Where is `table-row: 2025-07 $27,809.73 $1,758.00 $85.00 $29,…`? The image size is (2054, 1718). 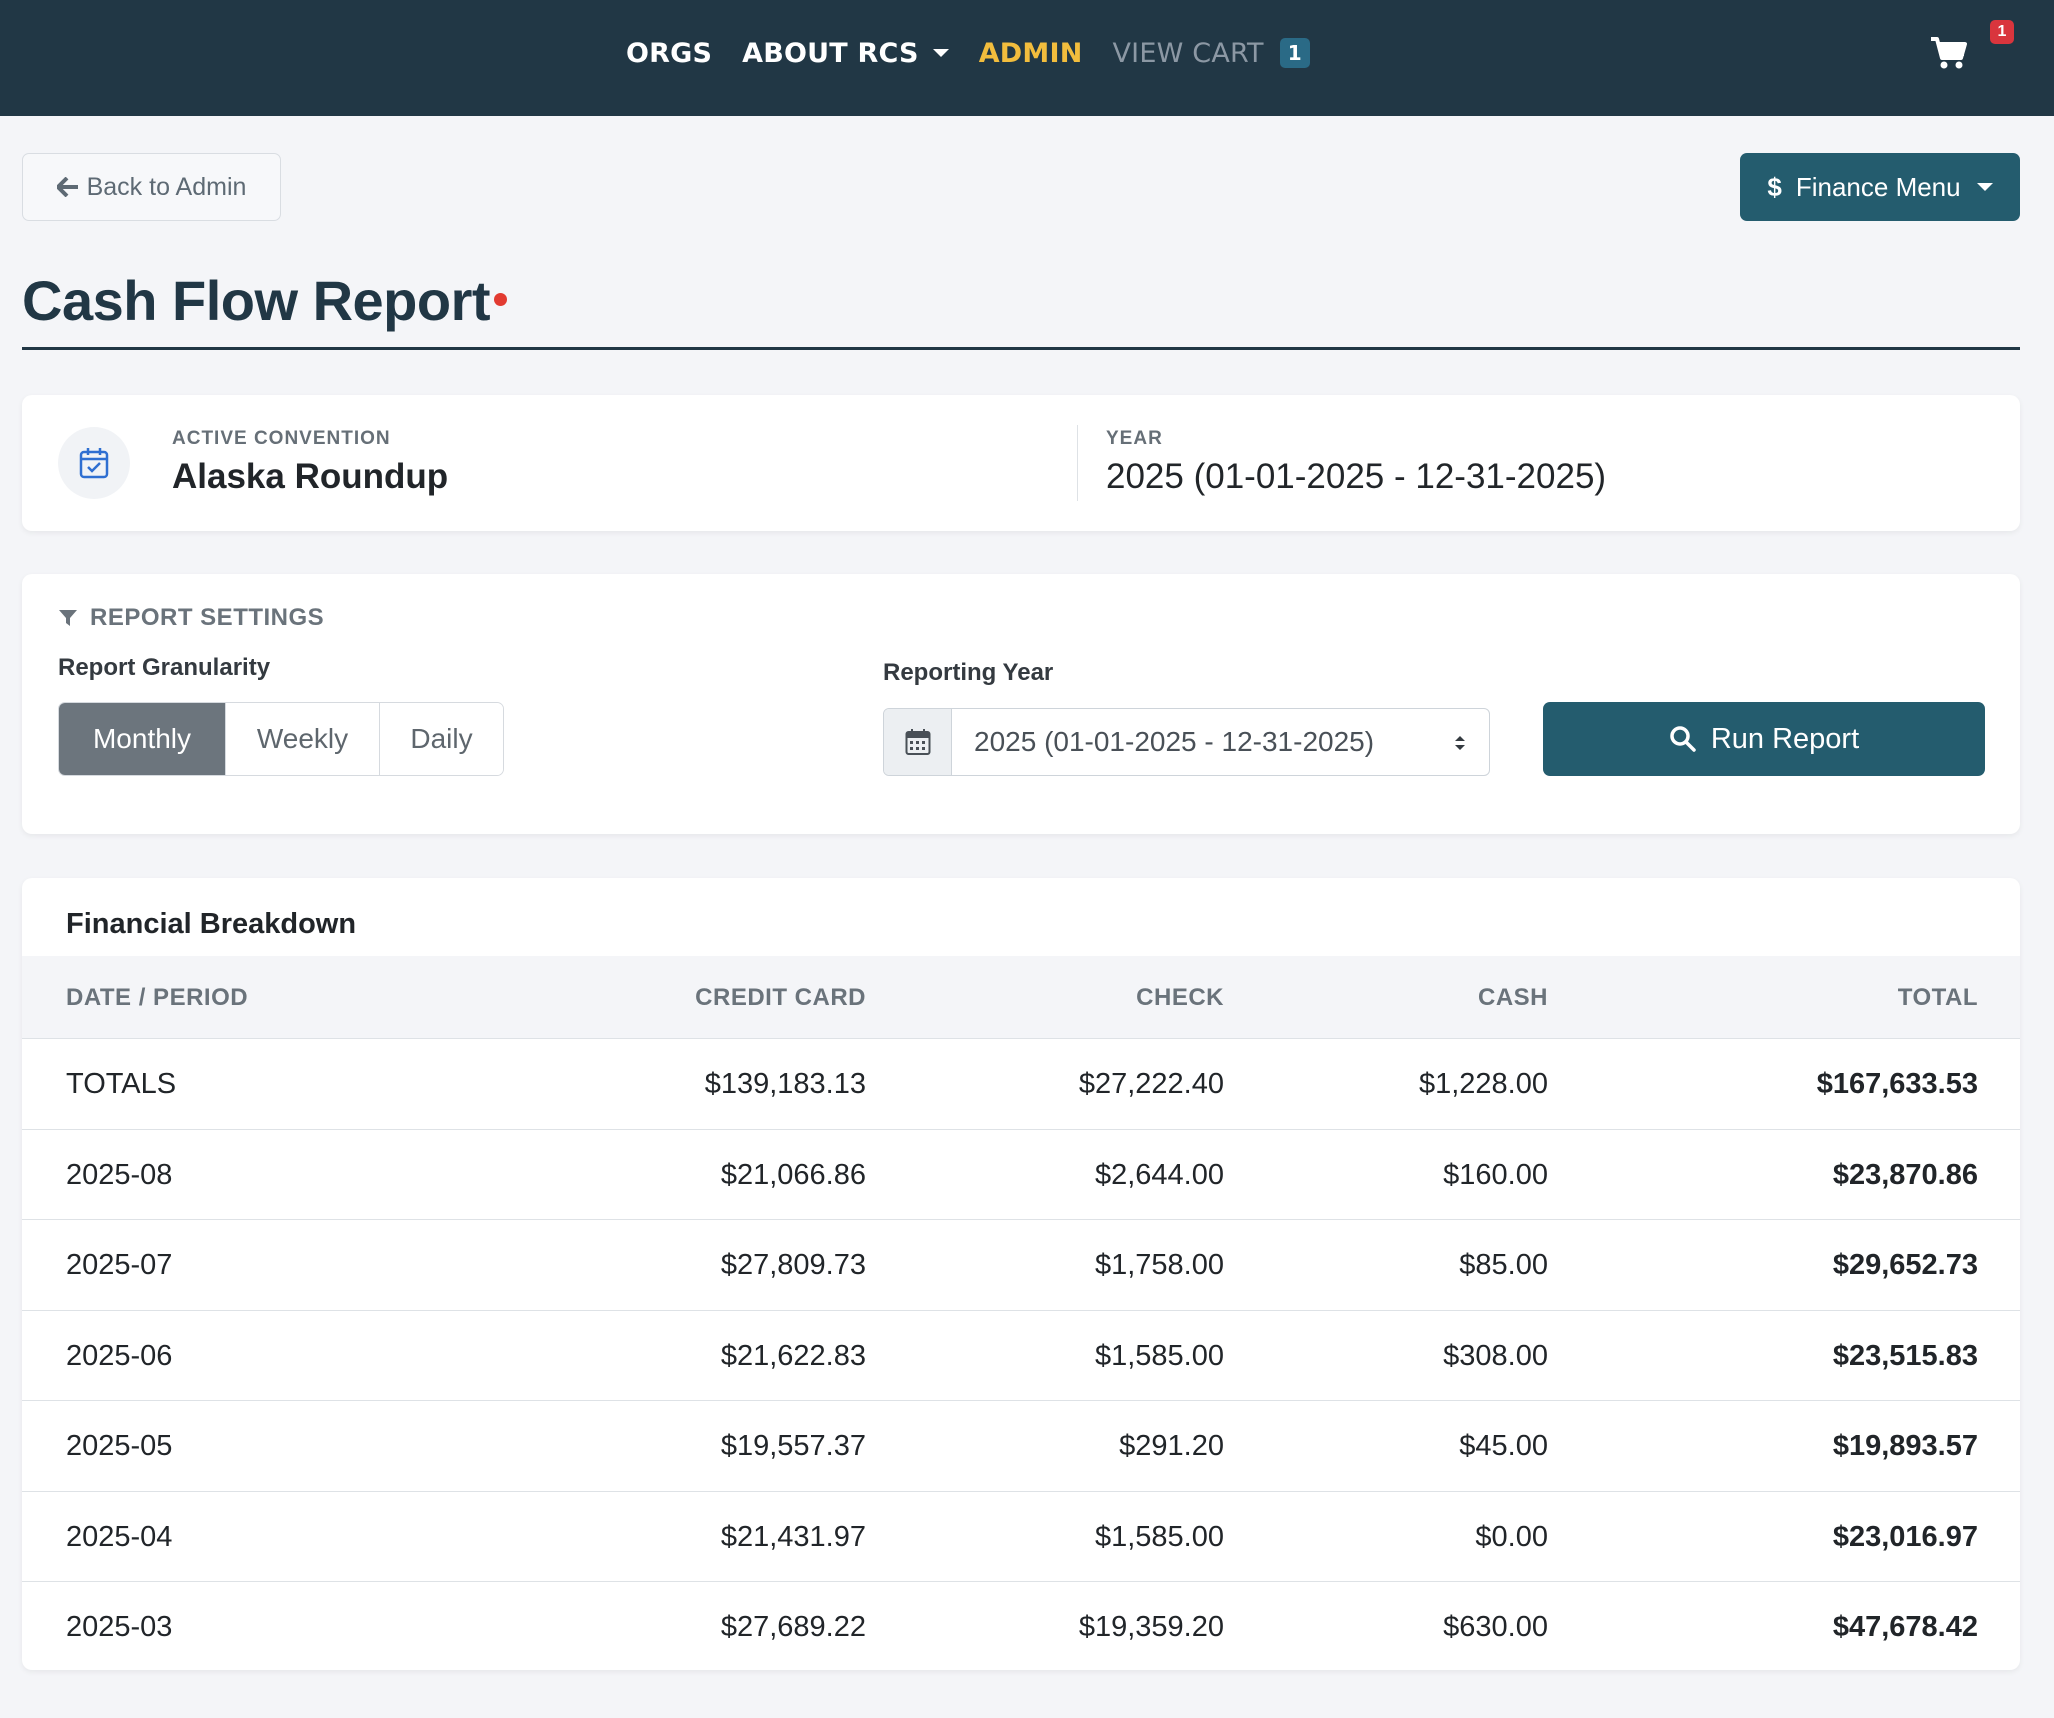 table-row: 2025-07 $27,809.73 $1,758.00 $85.00 $29,… is located at coordinates (1021, 1265).